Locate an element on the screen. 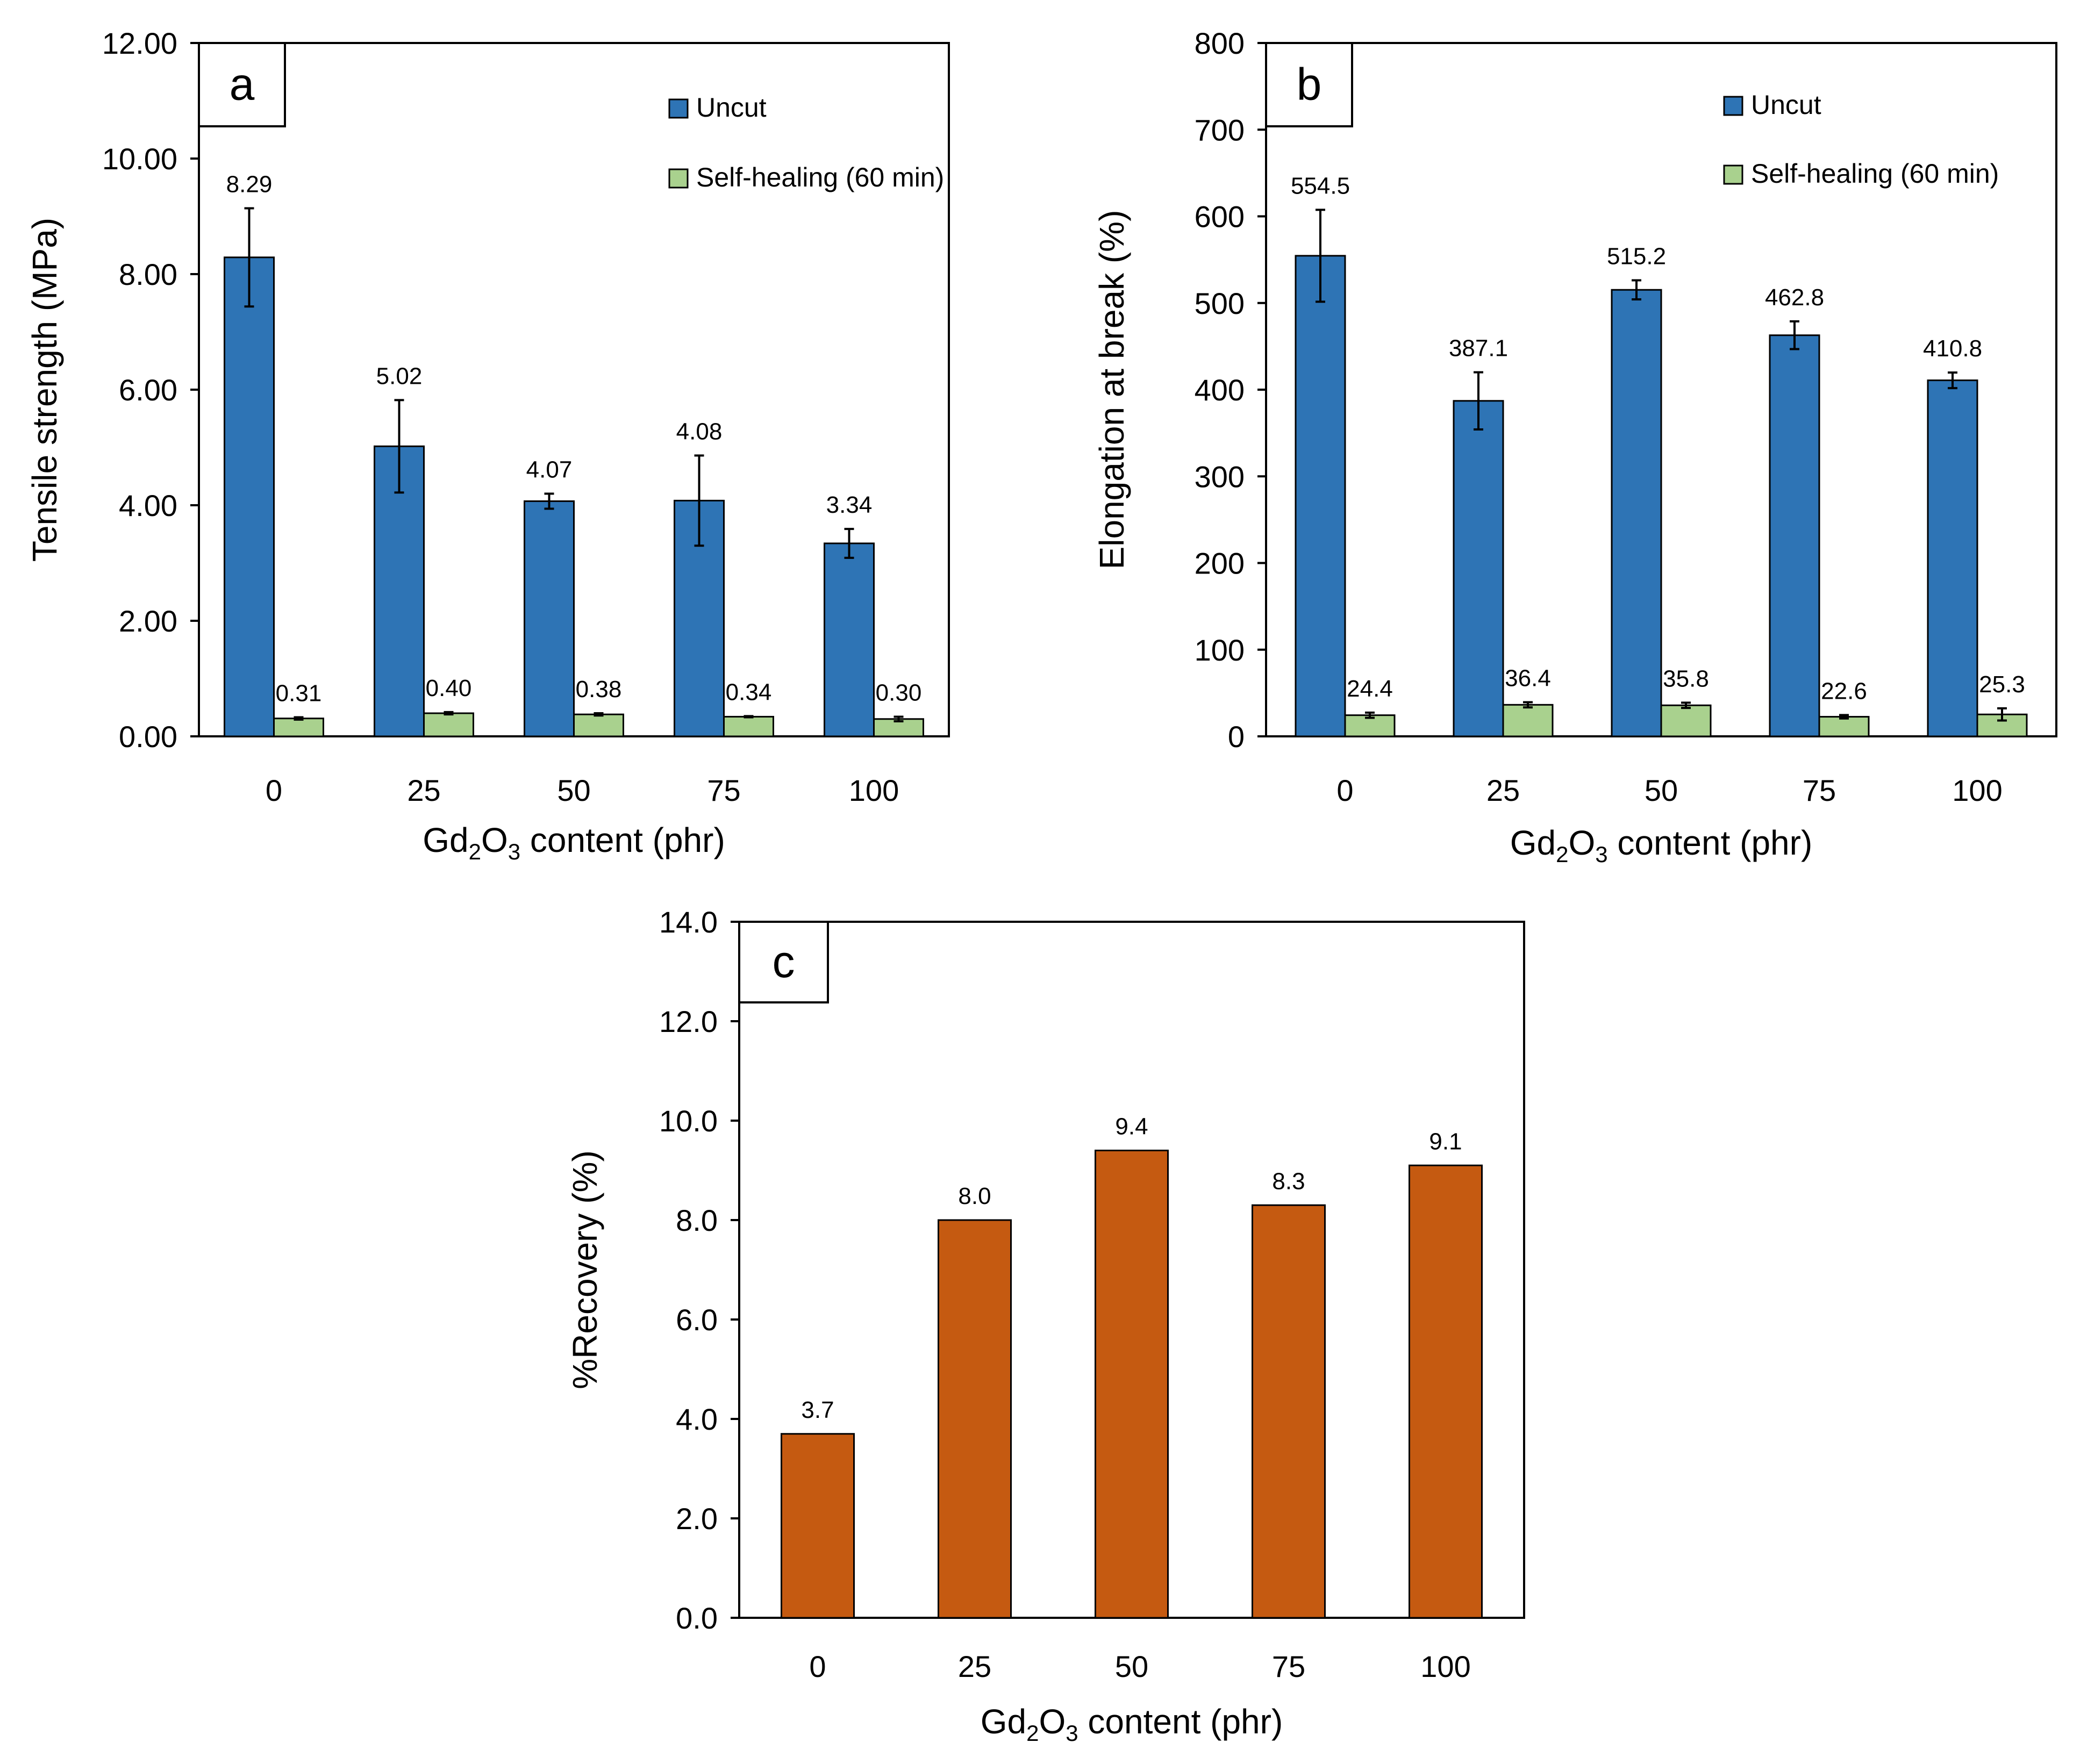  data-label: 35.8 is located at coordinates (1686, 678).